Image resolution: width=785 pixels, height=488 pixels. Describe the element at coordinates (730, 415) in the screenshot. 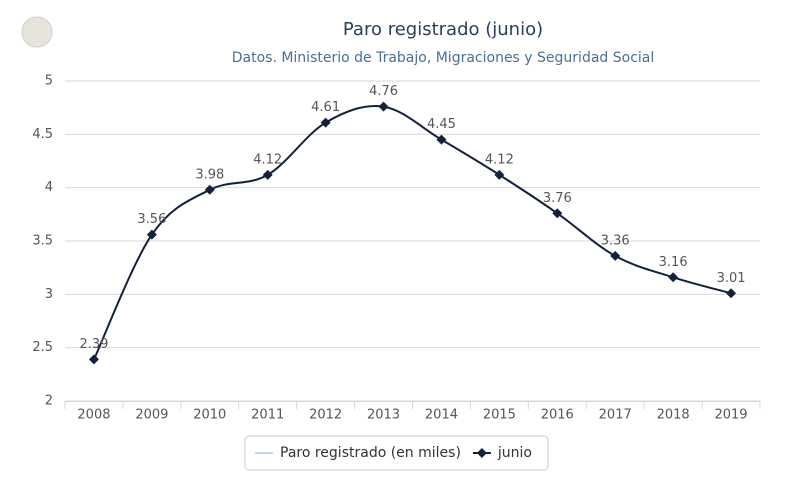

I see `x-tick-label: 2019` at that location.